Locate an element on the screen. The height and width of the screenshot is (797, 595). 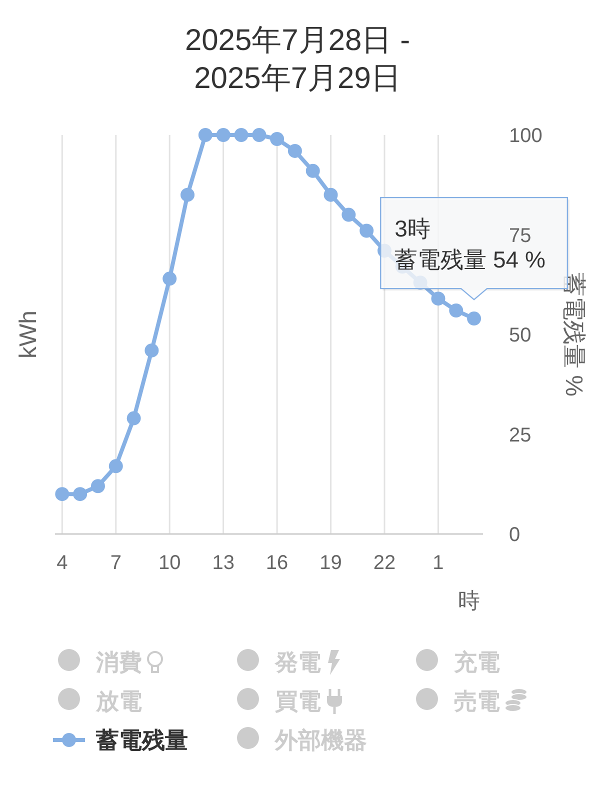
x-tick-label: 1 is located at coordinates (438, 563).